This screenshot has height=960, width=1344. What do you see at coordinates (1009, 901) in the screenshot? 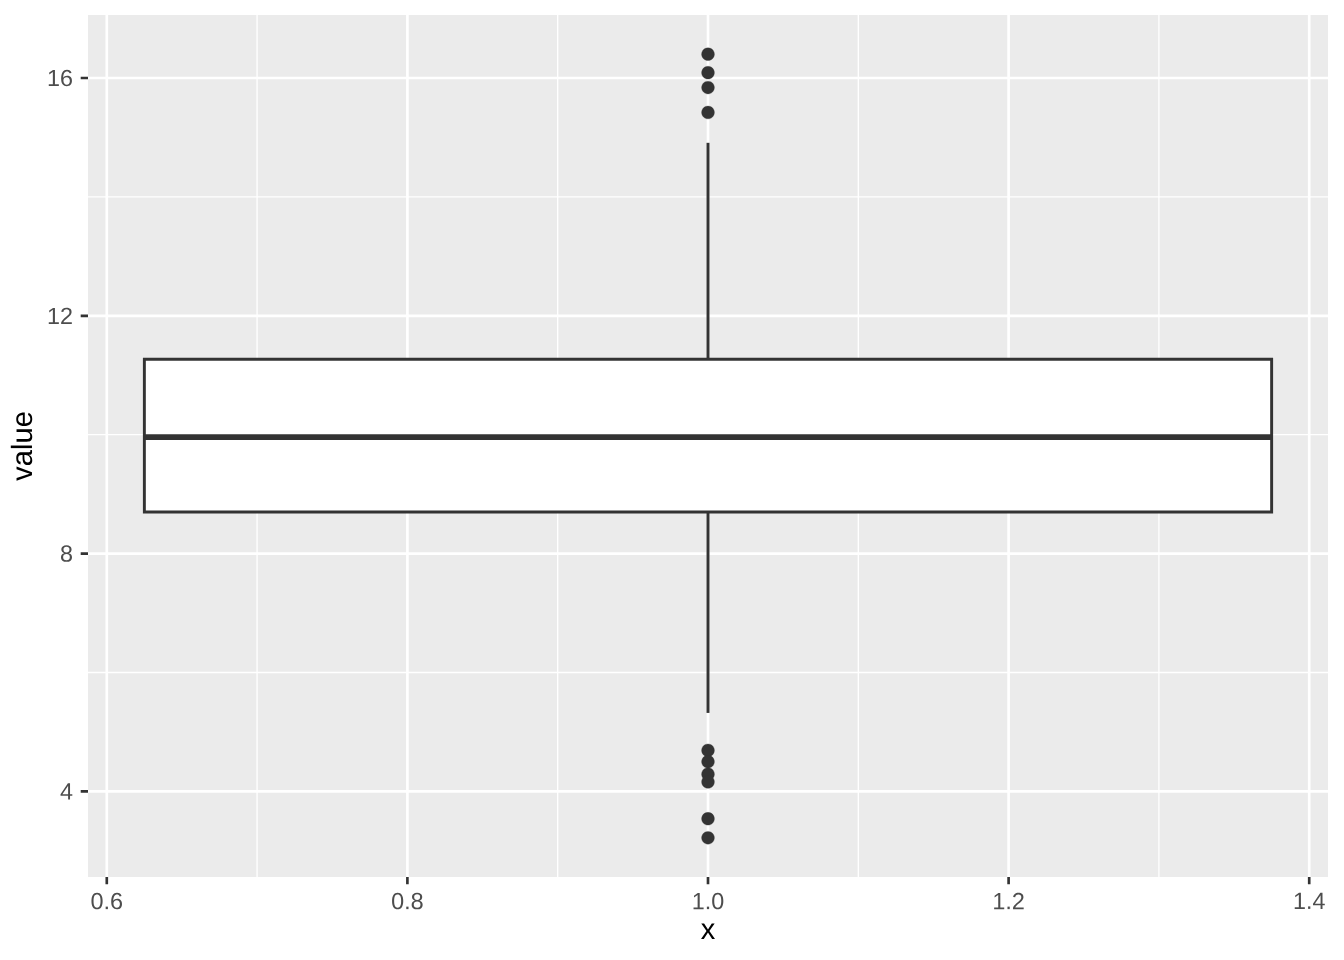
I see `text: 1.2` at bounding box center [1009, 901].